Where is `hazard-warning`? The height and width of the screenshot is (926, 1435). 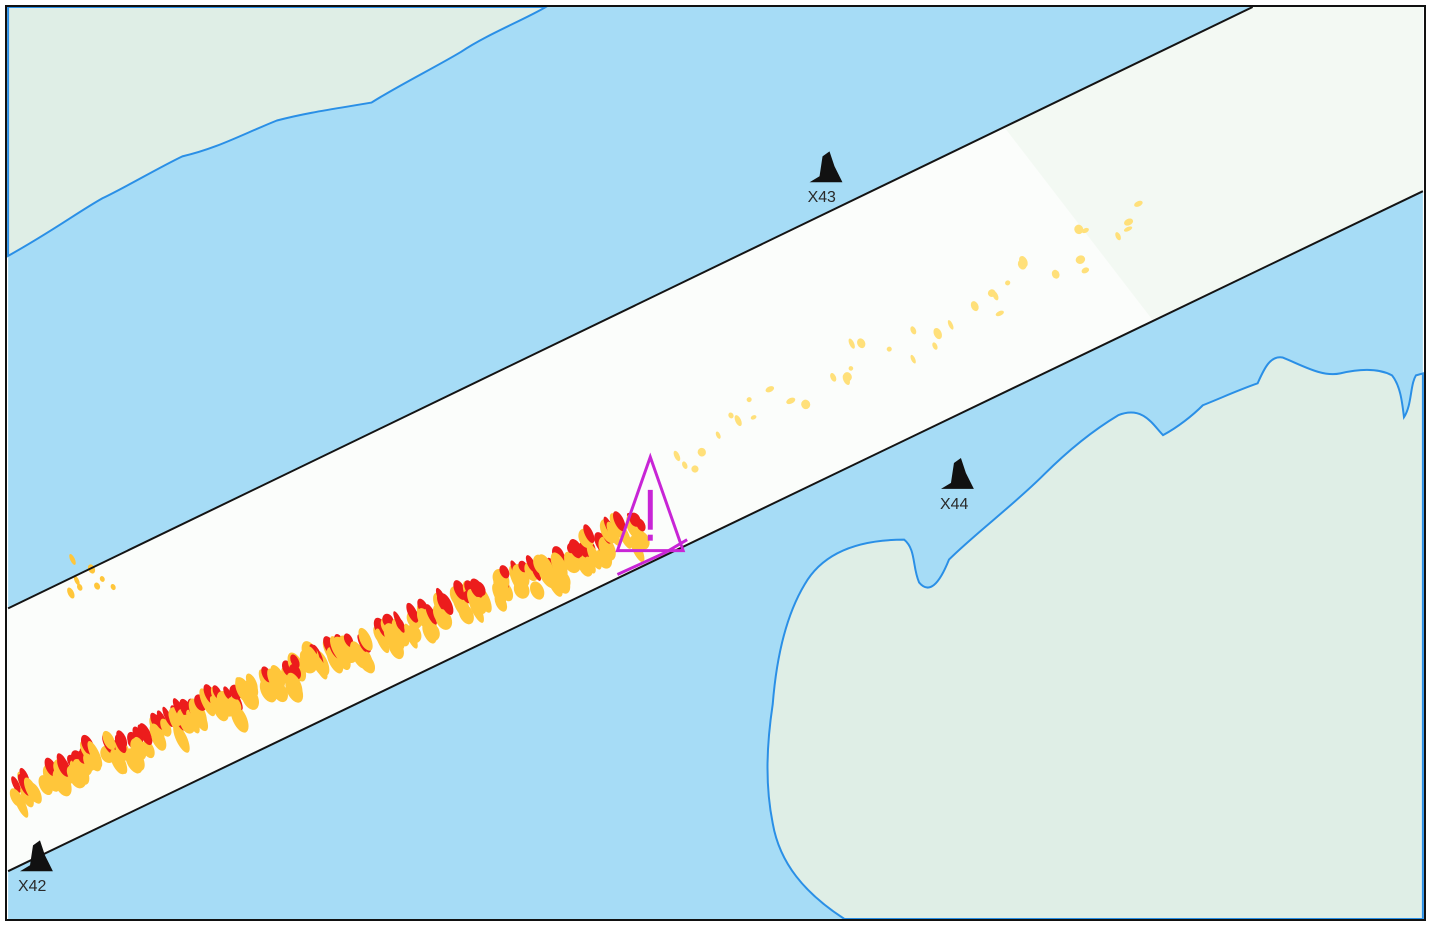
hazard-warning is located at coordinates (651, 514).